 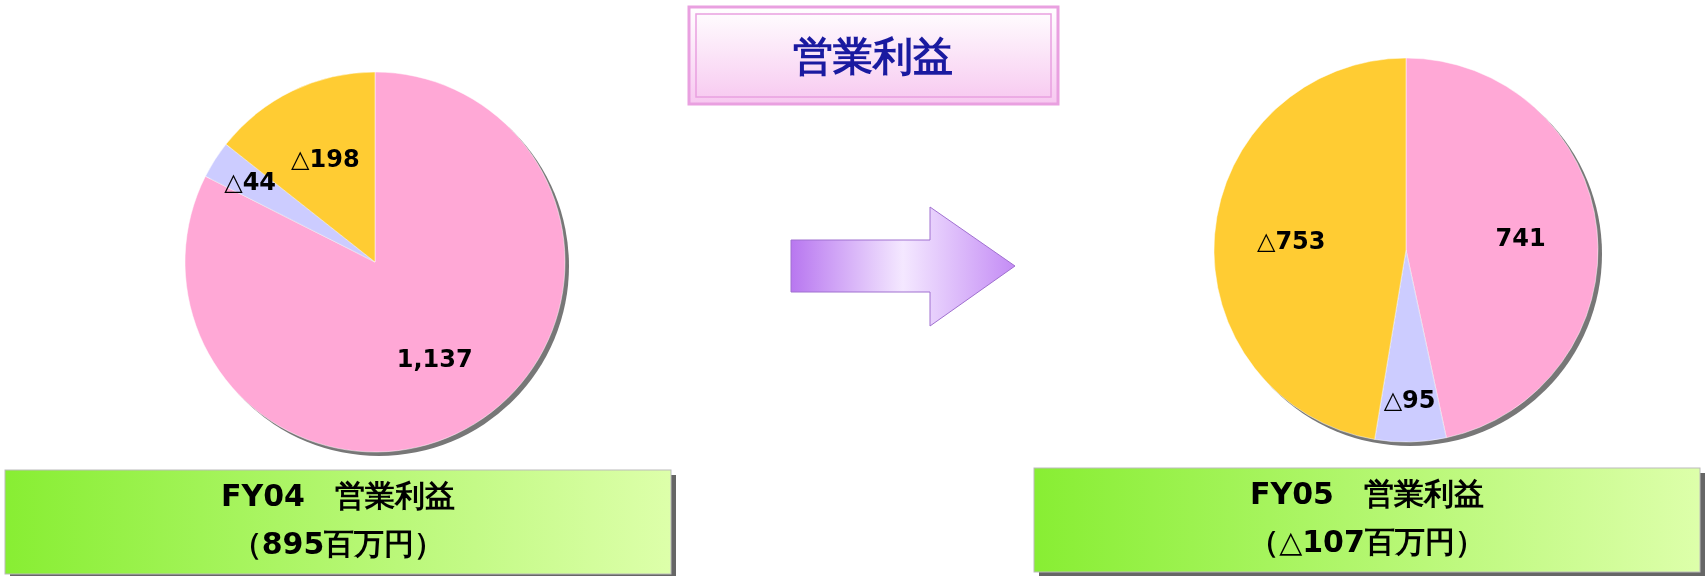 I want to click on text: 営業利益, so click(x=873, y=56).